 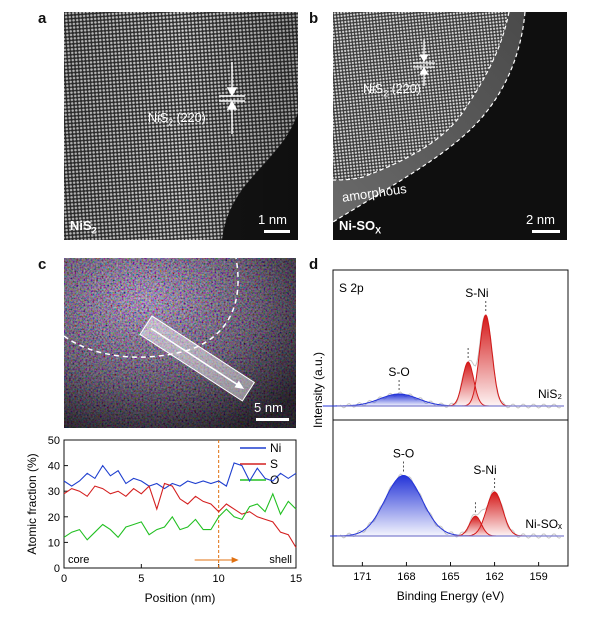 What do you see at coordinates (318, 390) in the screenshot?
I see `xps-y-axis-label: Intensity (a.u.)` at bounding box center [318, 390].